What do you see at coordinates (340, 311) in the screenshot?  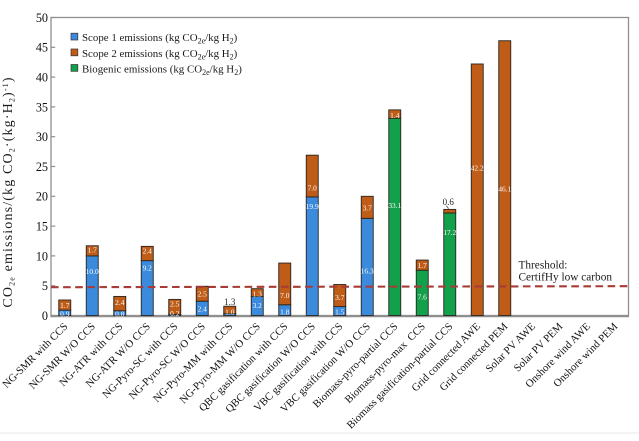 I see `svg-text: 1.5` at bounding box center [340, 311].